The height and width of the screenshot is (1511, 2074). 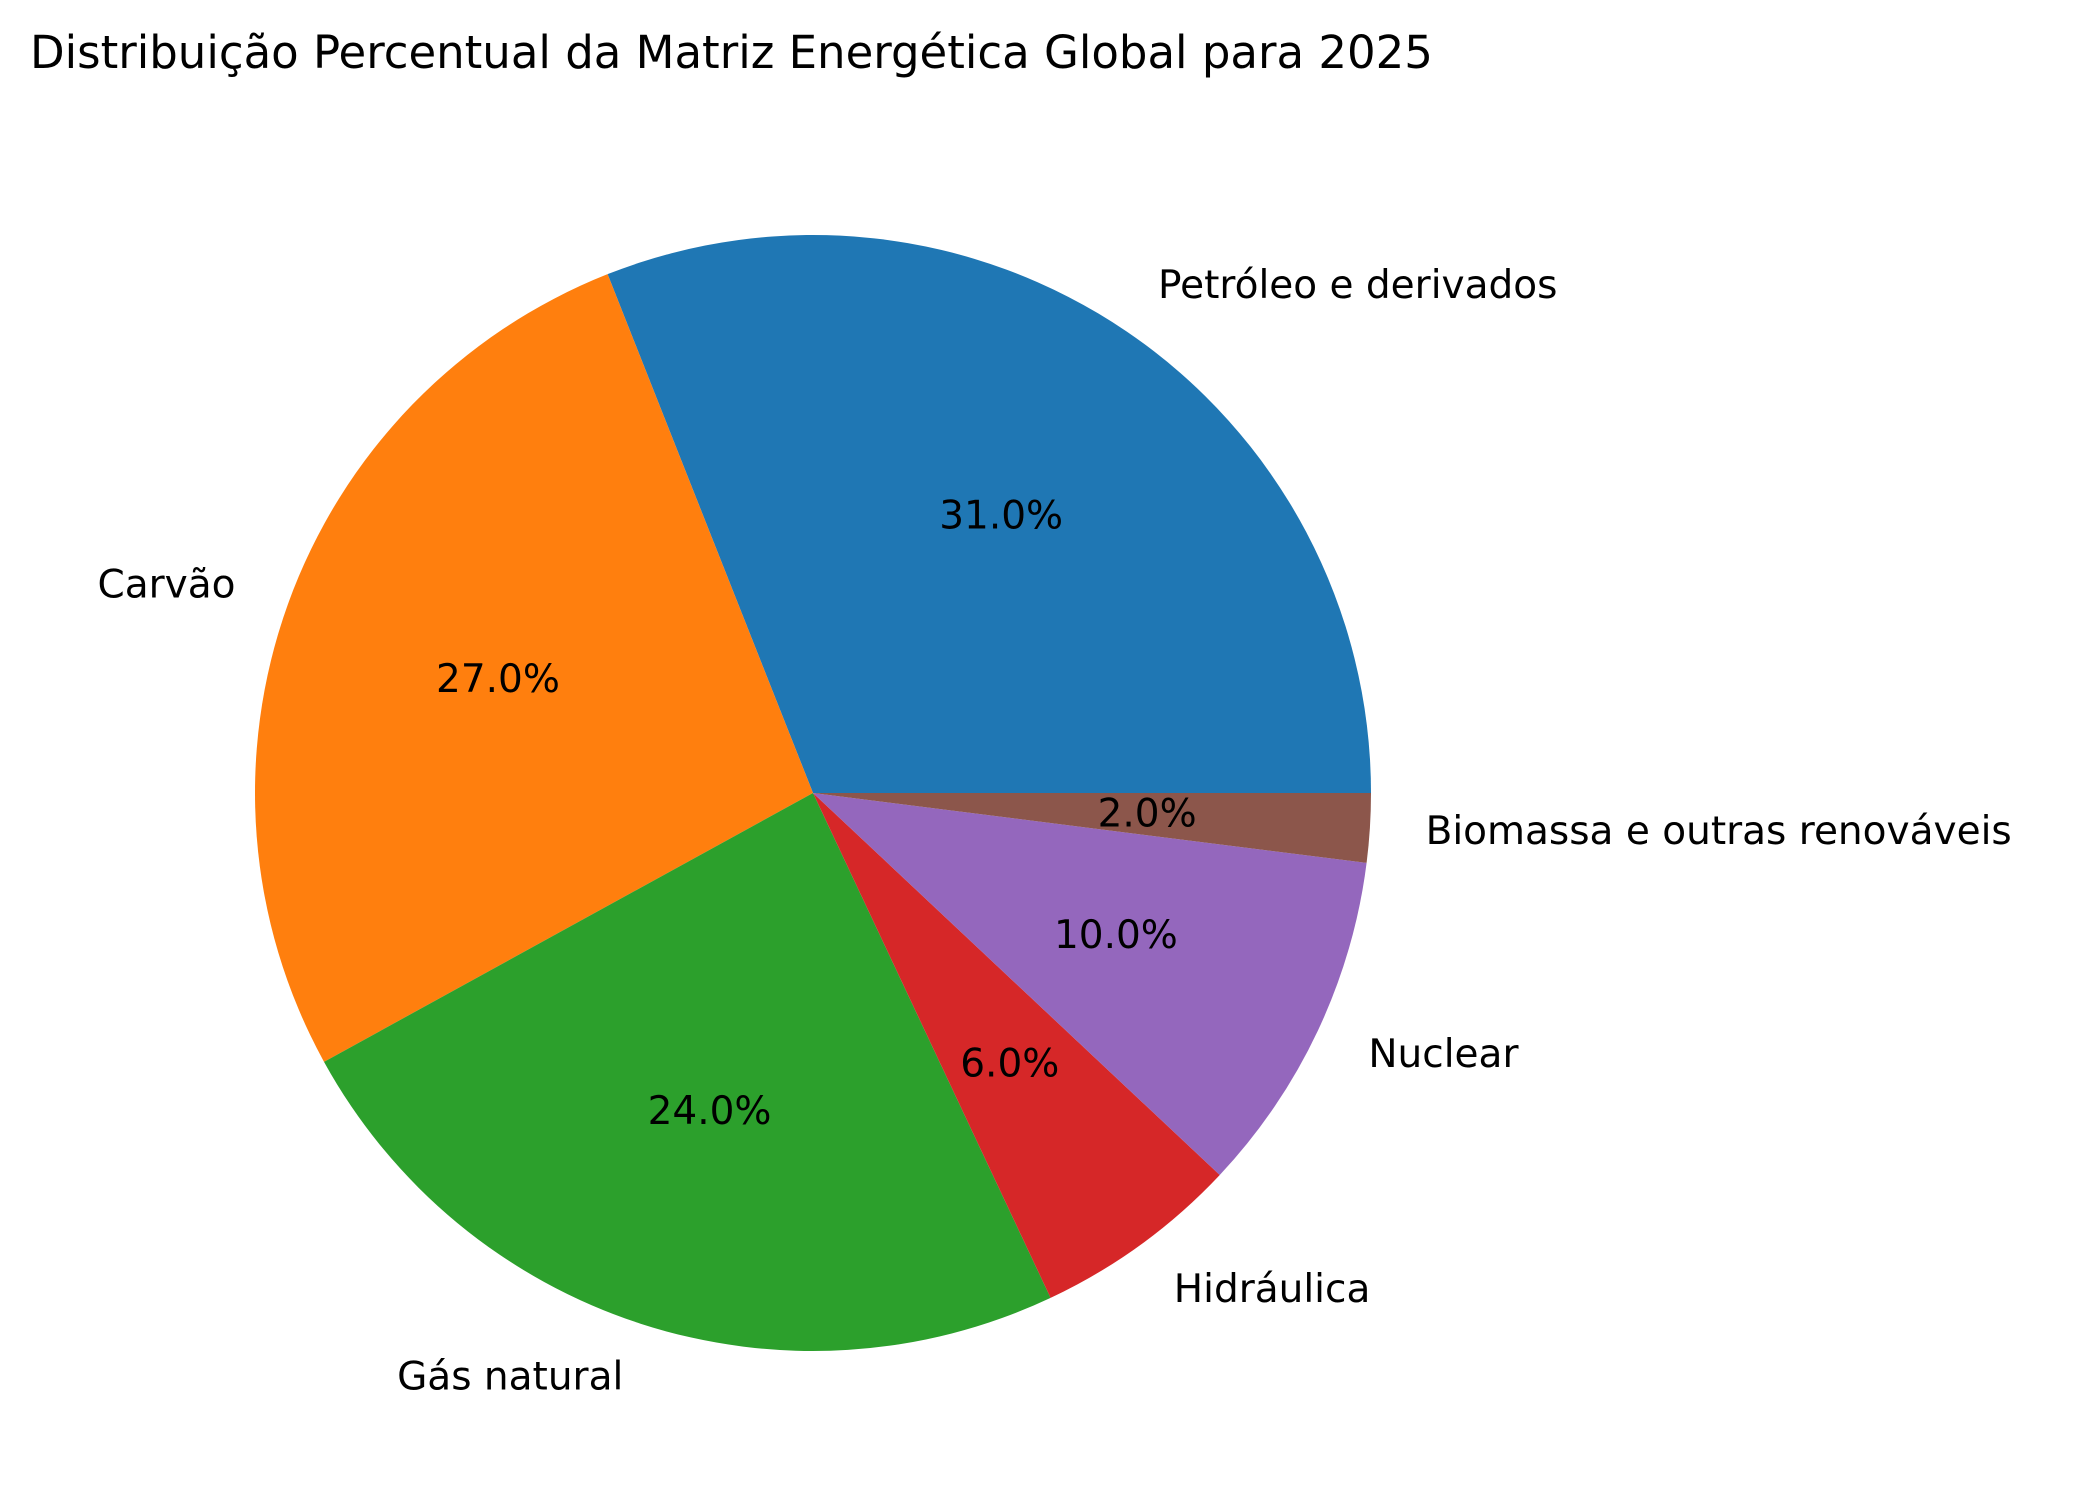 What do you see at coordinates (1092, 828) in the screenshot?
I see `pie-slice-biomassa-e-outras-renovaveis` at bounding box center [1092, 828].